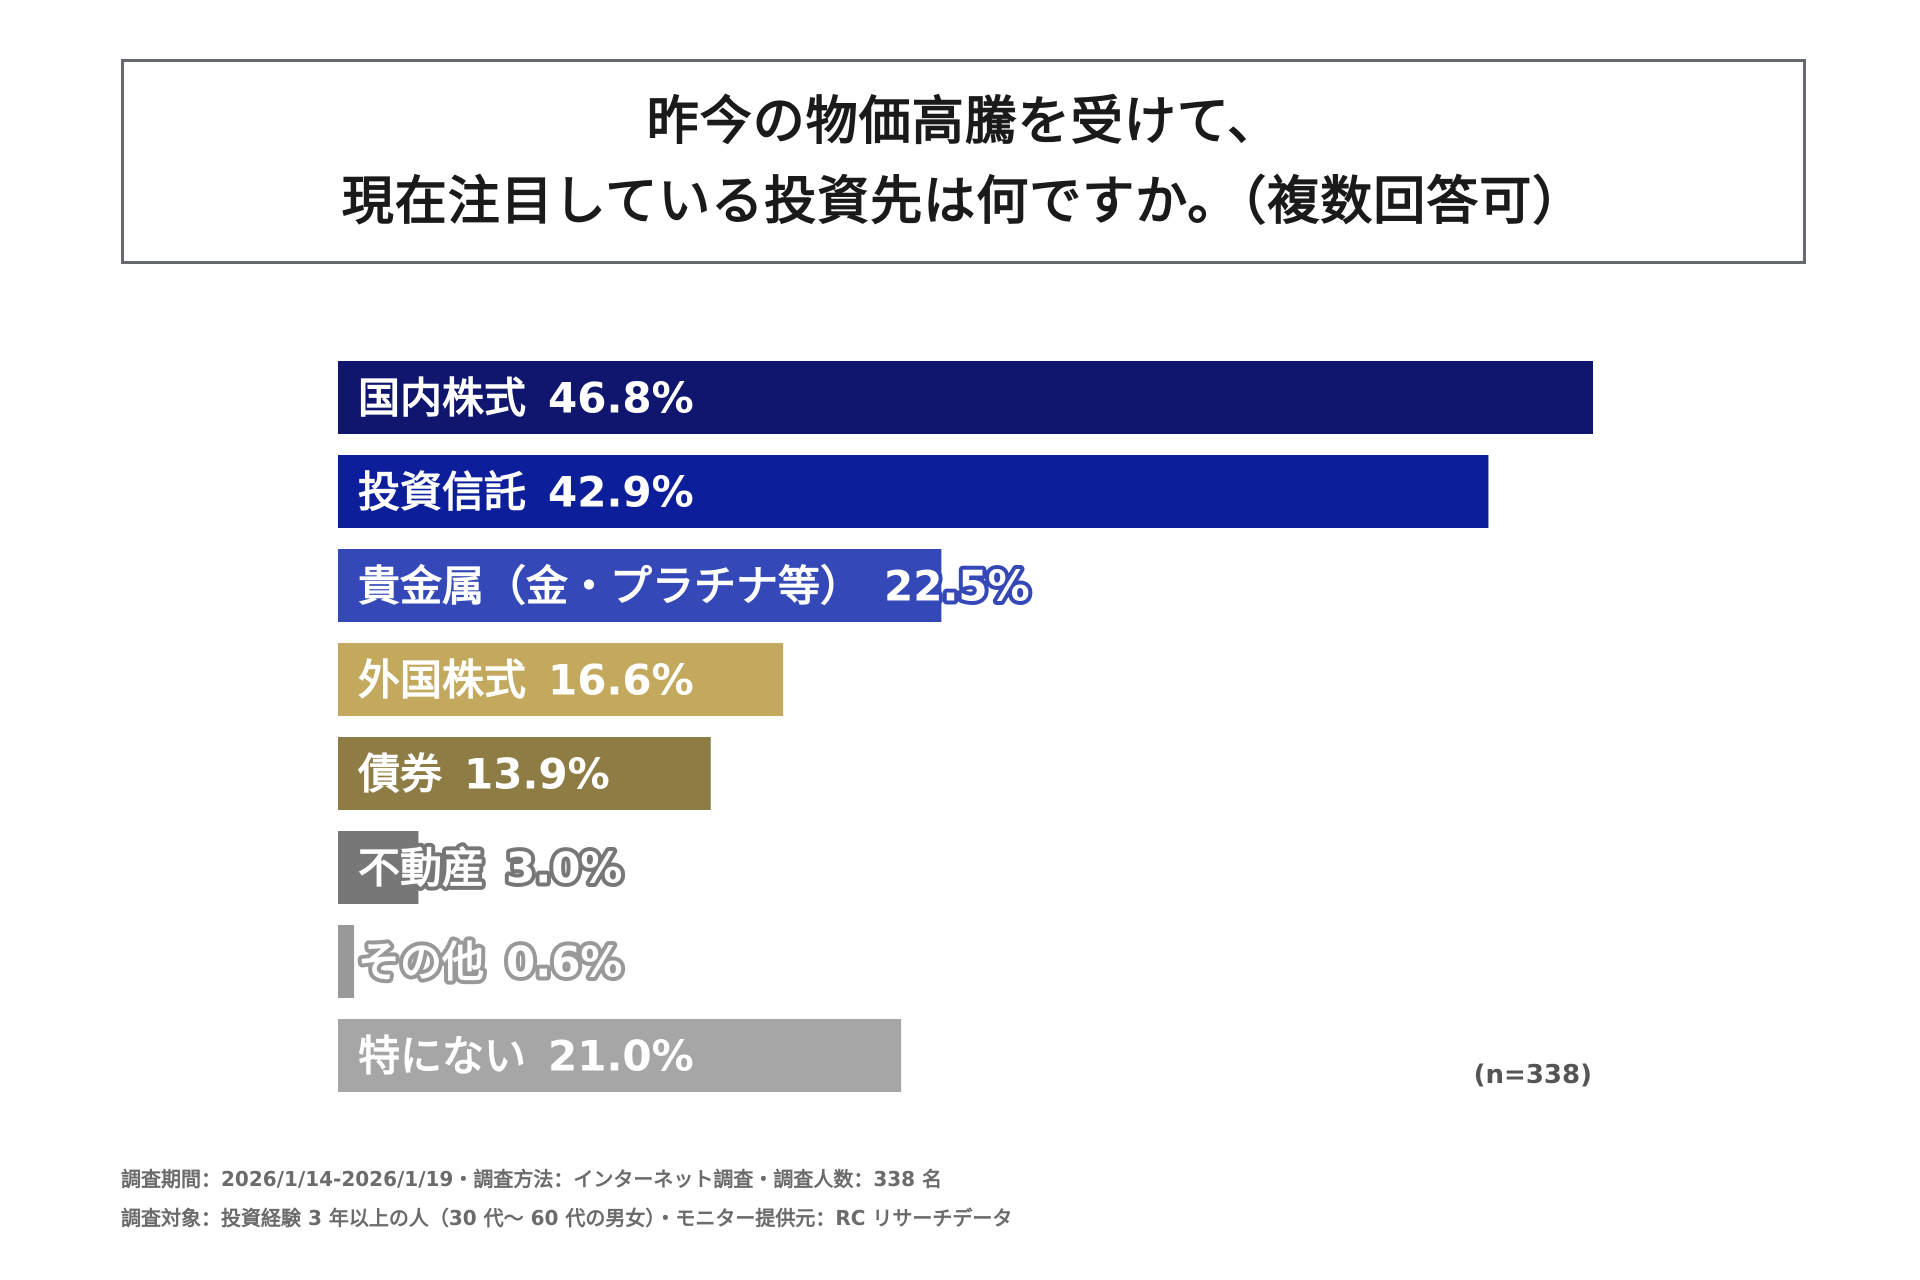 This screenshot has width=1920, height=1280. I want to click on bar-category-4: 外国株式, so click(442, 680).